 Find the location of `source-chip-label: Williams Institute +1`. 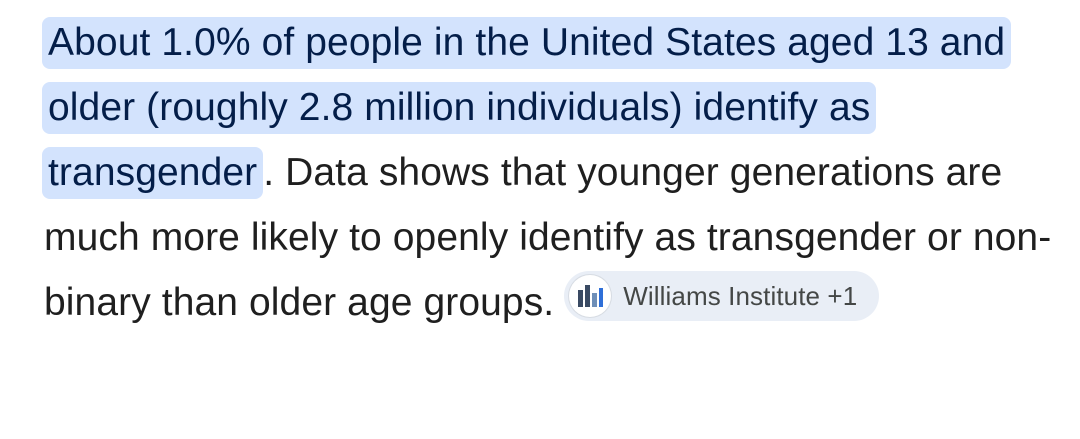

source-chip-label: Williams Institute +1 is located at coordinates (740, 296).